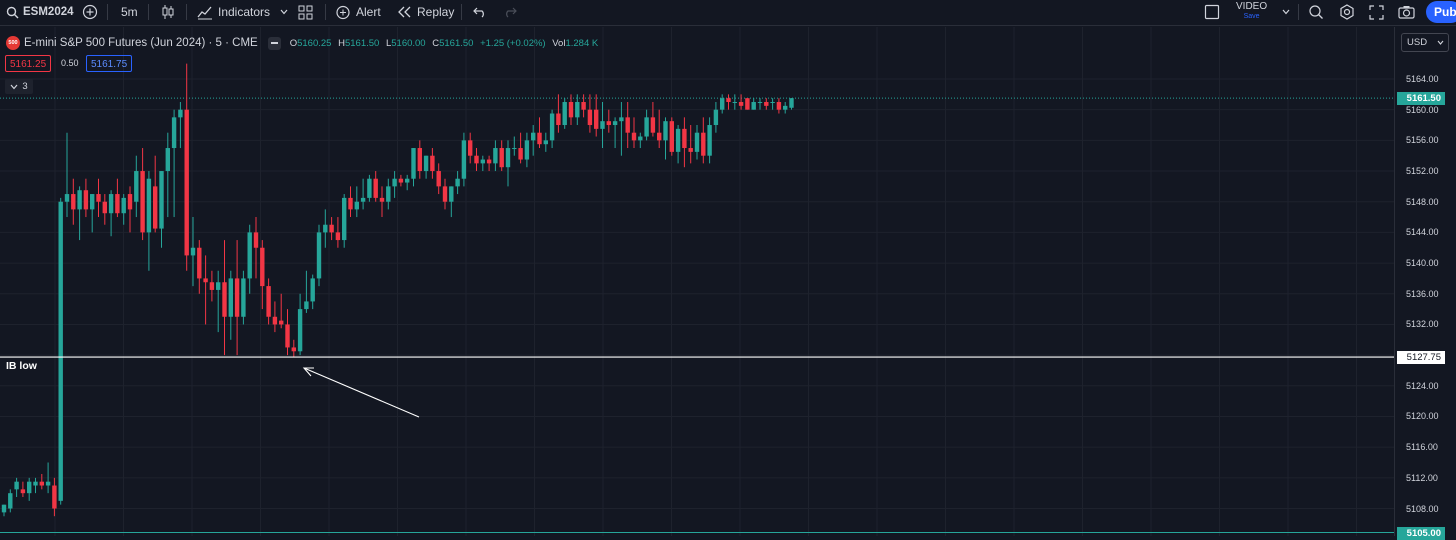 Image resolution: width=1456 pixels, height=540 pixels. What do you see at coordinates (1252, 6) in the screenshot?
I see `video-title: VIDEO` at bounding box center [1252, 6].